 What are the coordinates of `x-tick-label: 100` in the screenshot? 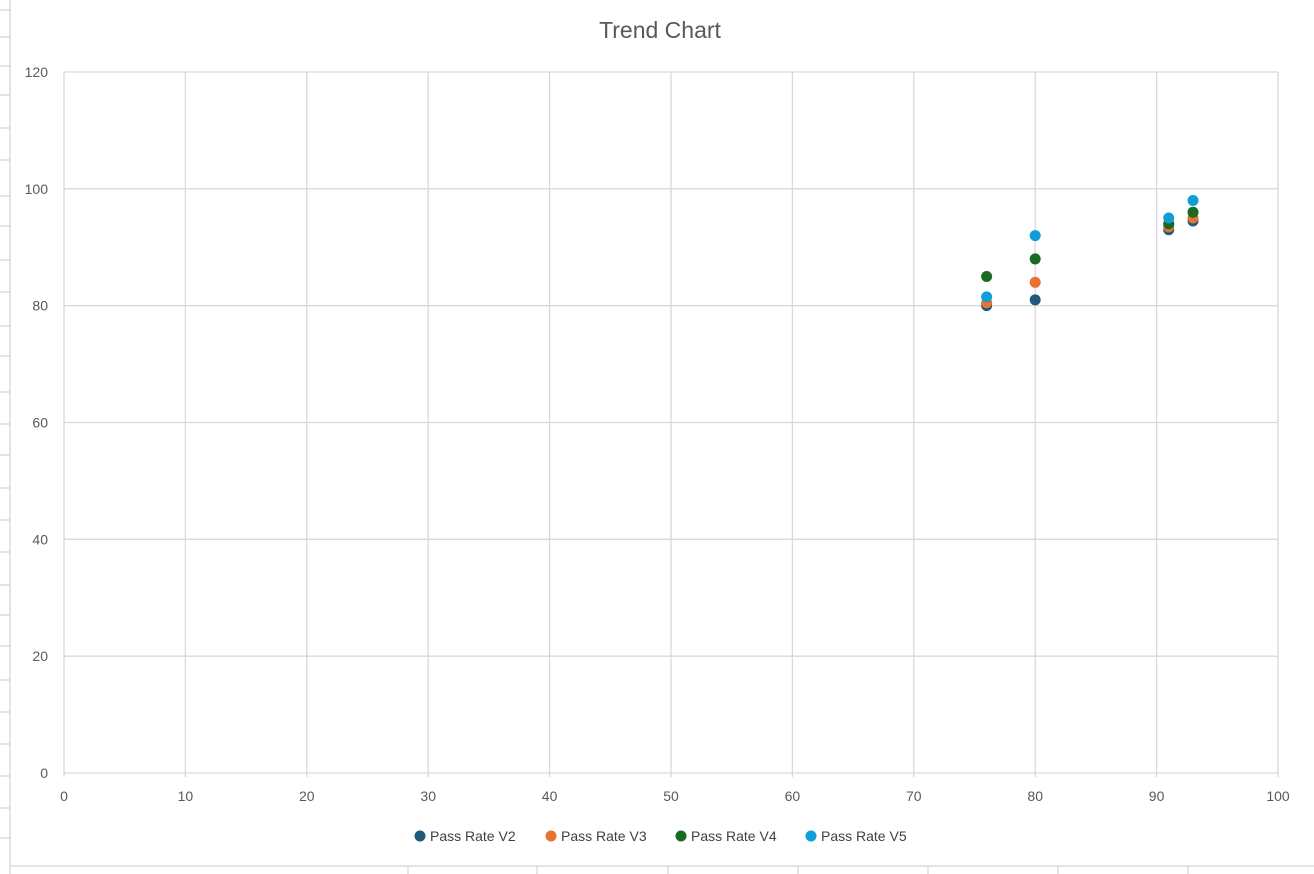 It's located at (1278, 796).